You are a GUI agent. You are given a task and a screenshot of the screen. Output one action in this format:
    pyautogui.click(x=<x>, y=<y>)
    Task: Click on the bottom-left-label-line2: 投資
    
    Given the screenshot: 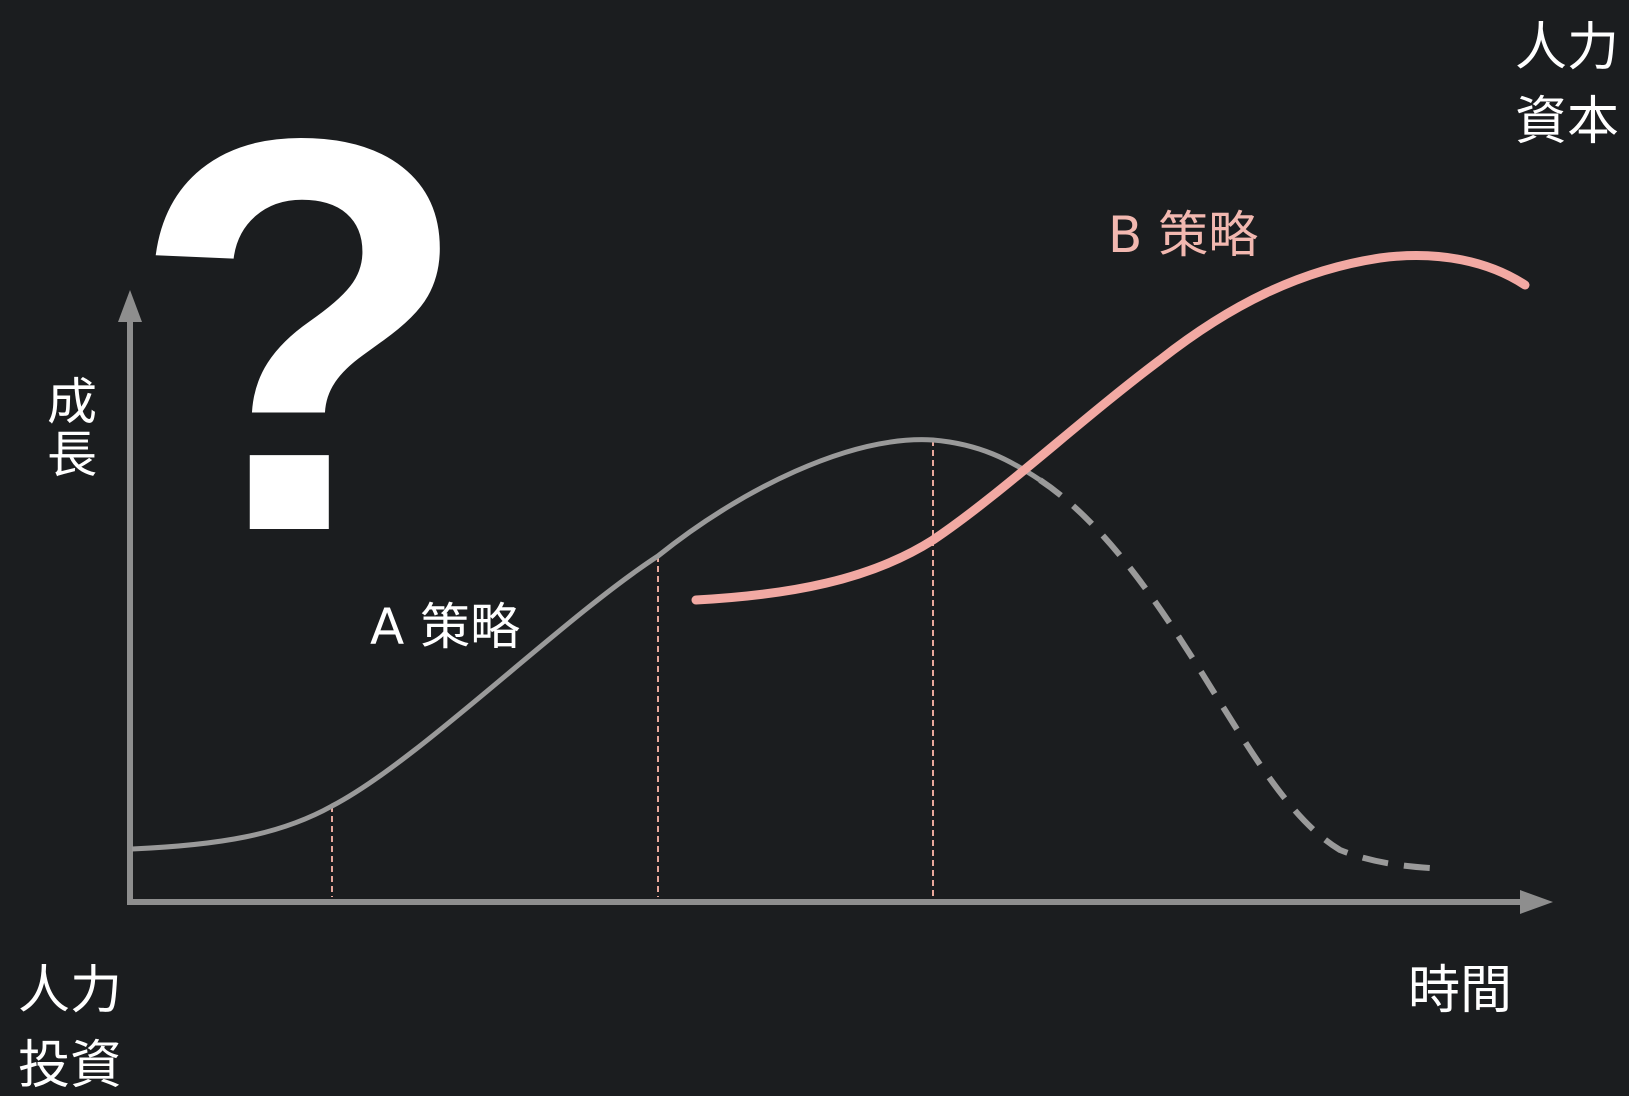 What is the action you would take?
    pyautogui.click(x=70, y=1066)
    